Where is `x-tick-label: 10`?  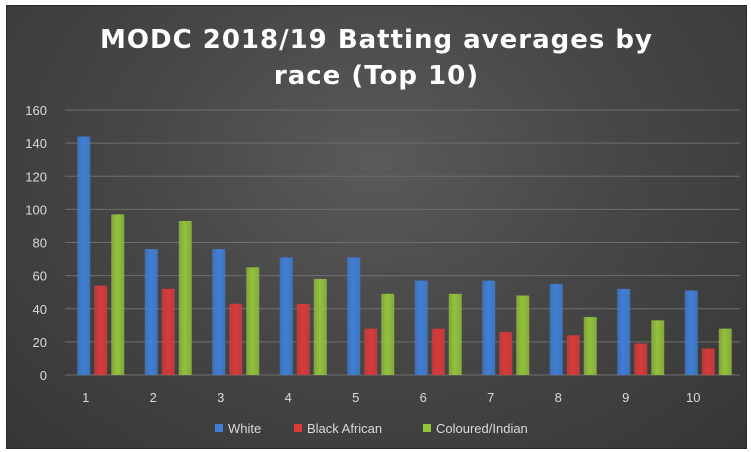
x-tick-label: 10 is located at coordinates (693, 397).